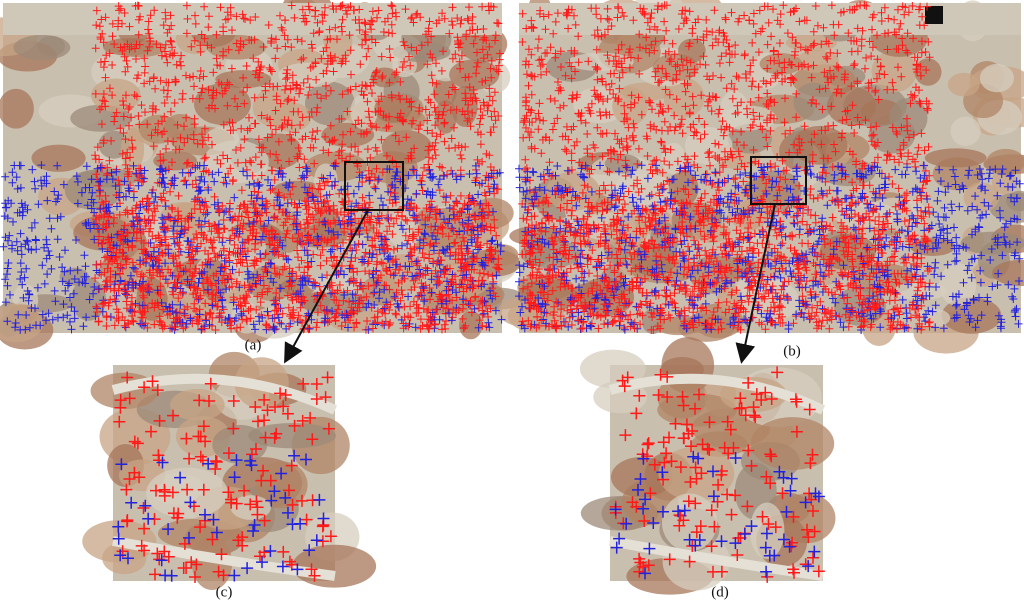 The width and height of the screenshot is (1024, 604). I want to click on panel-caption: (c), so click(224, 592).